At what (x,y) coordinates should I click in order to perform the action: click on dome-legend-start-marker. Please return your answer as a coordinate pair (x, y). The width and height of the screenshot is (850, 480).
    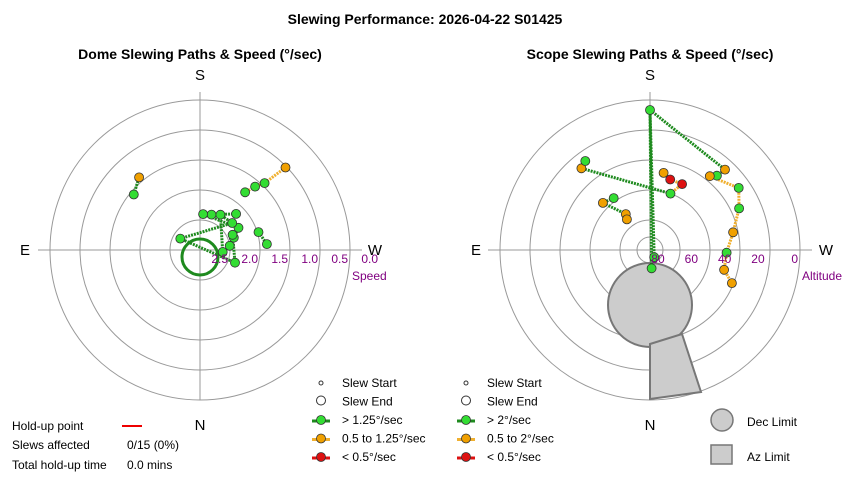
    Looking at the image, I should click on (321, 383).